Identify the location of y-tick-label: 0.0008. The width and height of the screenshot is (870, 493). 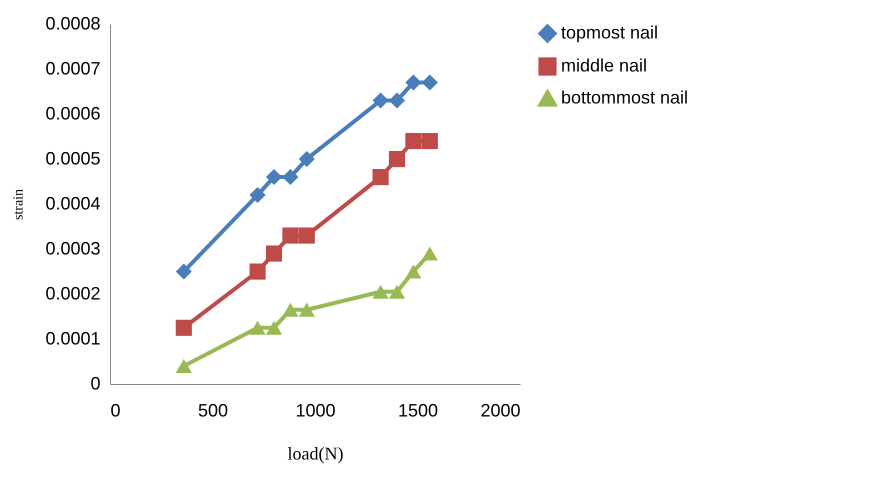
(72, 24).